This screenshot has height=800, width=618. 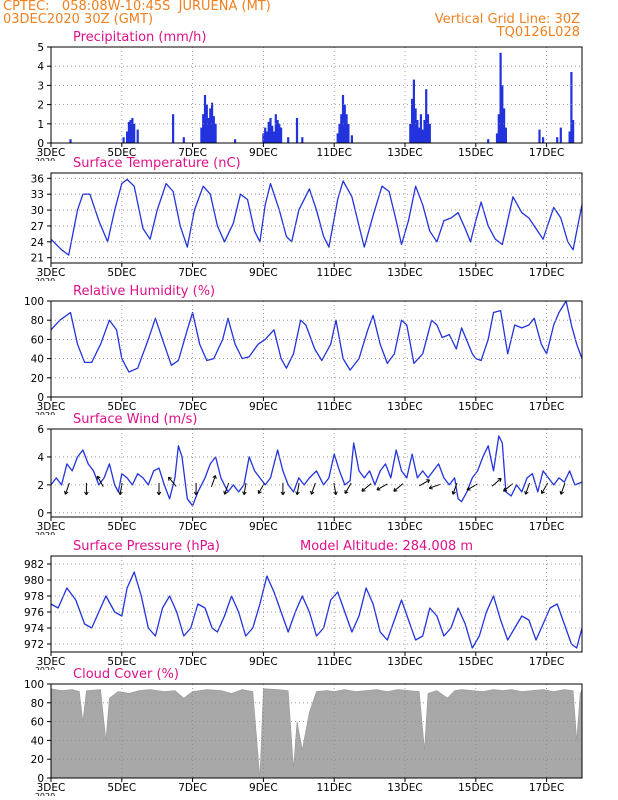 What do you see at coordinates (546, 788) in the screenshot?
I see `x-tick-label: 17DEC` at bounding box center [546, 788].